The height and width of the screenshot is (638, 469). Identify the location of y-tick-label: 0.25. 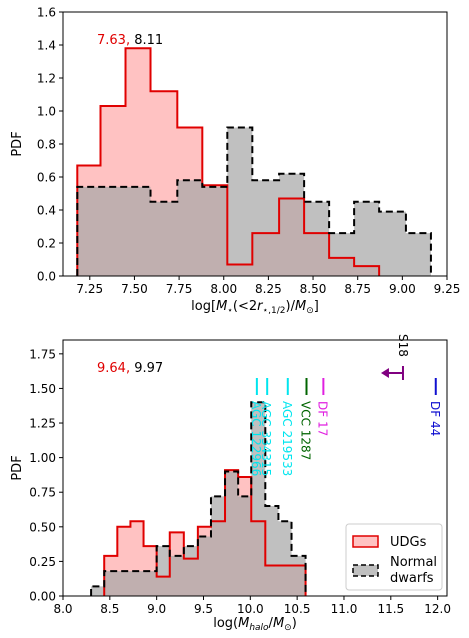
(42, 562).